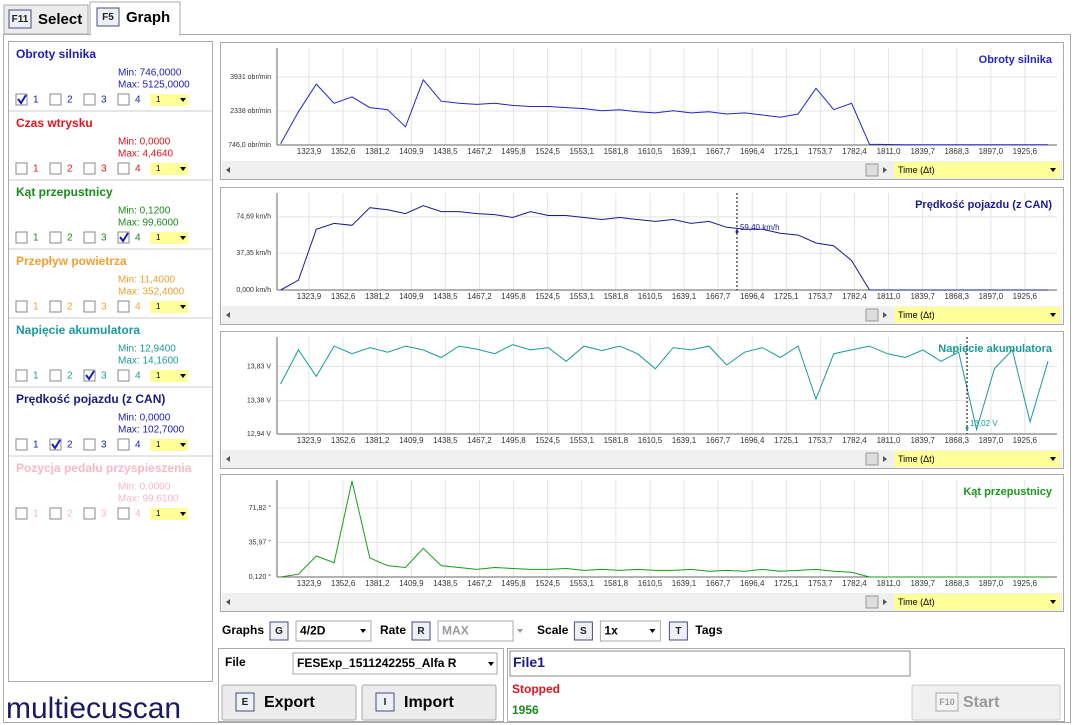  I want to click on y-tick-label: 2338 obr/min, so click(250, 111).